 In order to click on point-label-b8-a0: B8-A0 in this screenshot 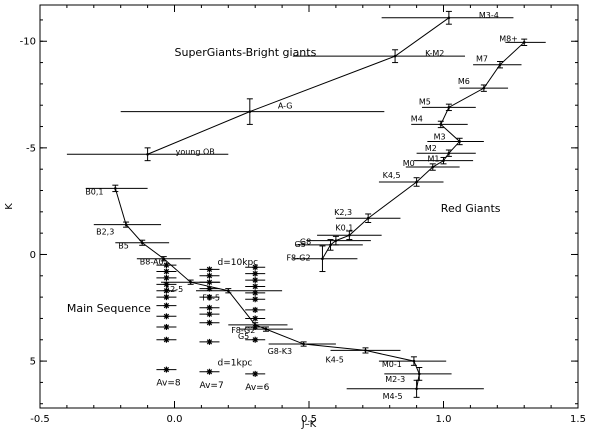, I will do `click(152, 262)`.